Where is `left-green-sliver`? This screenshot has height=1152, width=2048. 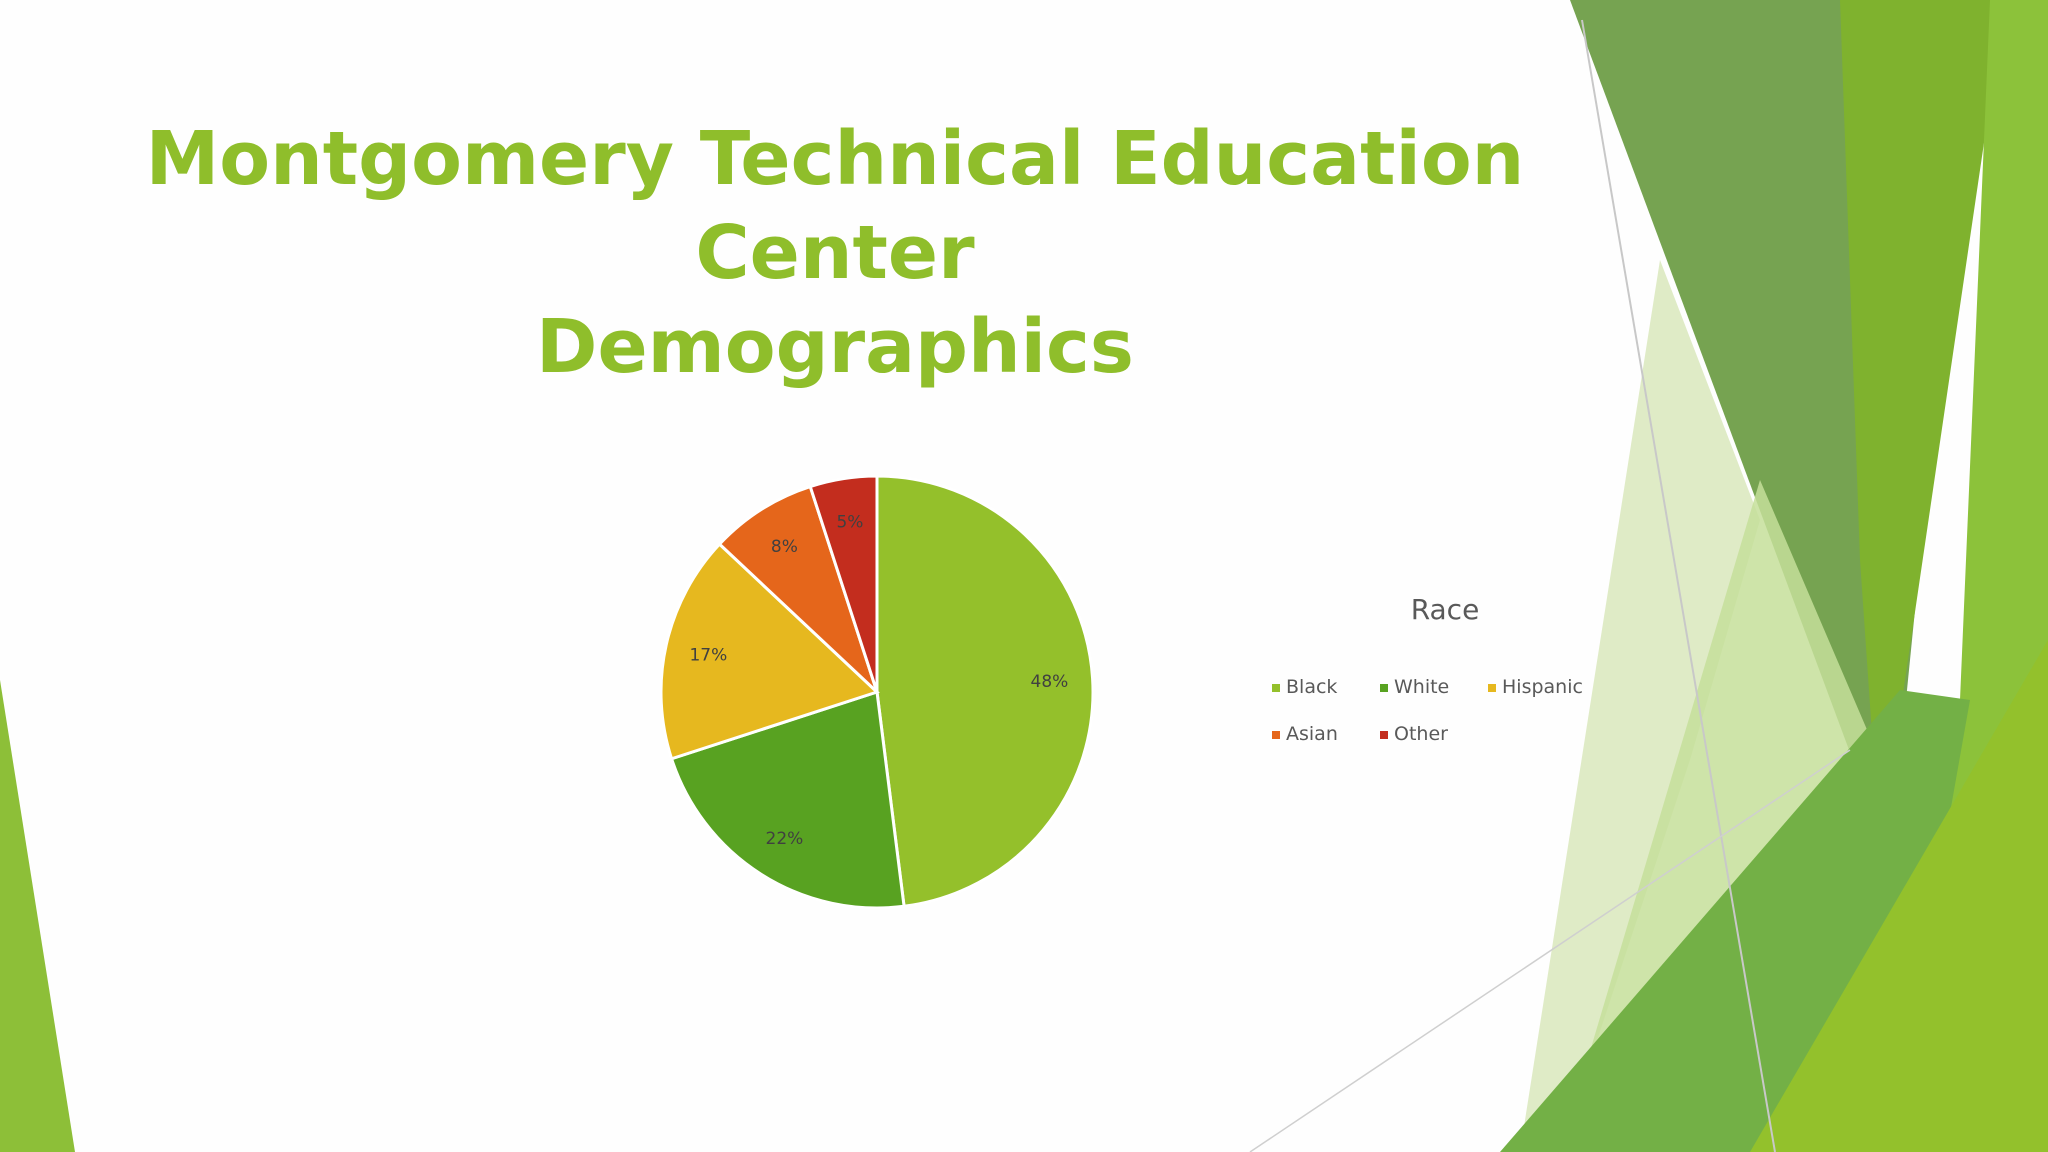
left-green-sliver is located at coordinates (37, 916).